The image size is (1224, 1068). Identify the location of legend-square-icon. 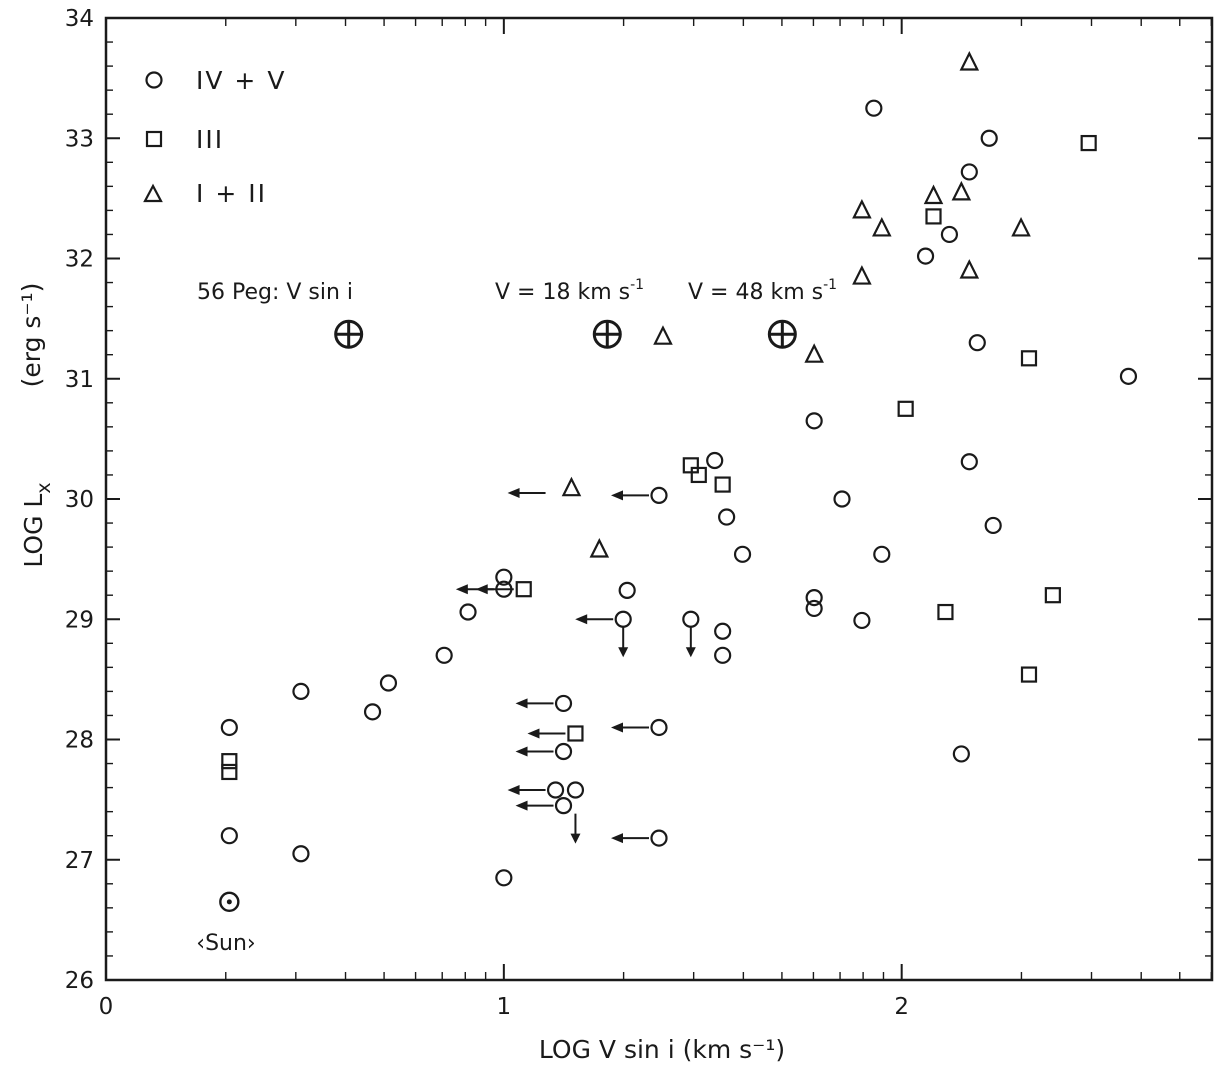
(154, 139).